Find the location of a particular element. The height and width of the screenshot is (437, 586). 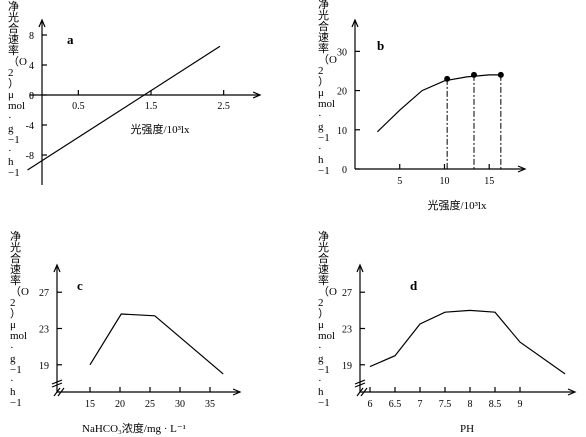

y-tick-label: 27 is located at coordinates (347, 293).